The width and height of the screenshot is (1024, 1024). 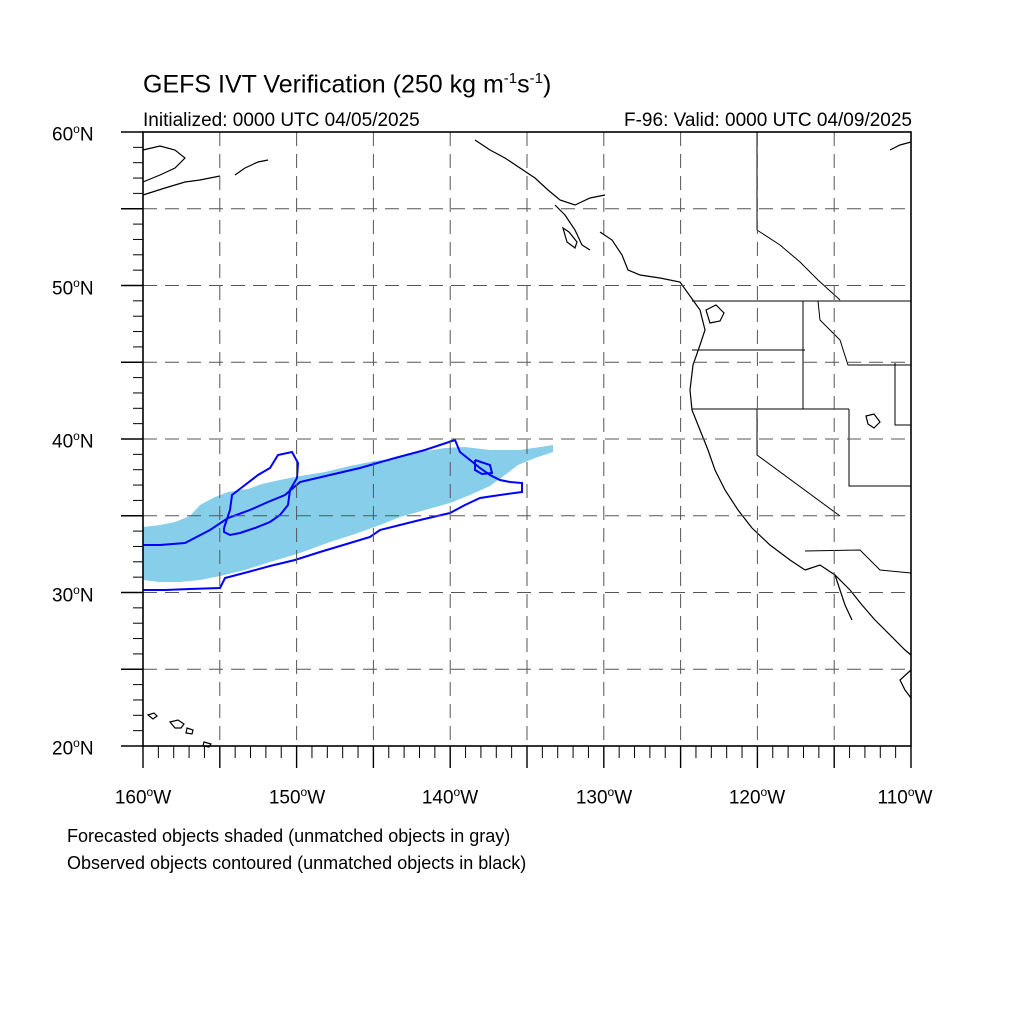 I want to click on lat-label-40n: 40oN, so click(x=73, y=441).